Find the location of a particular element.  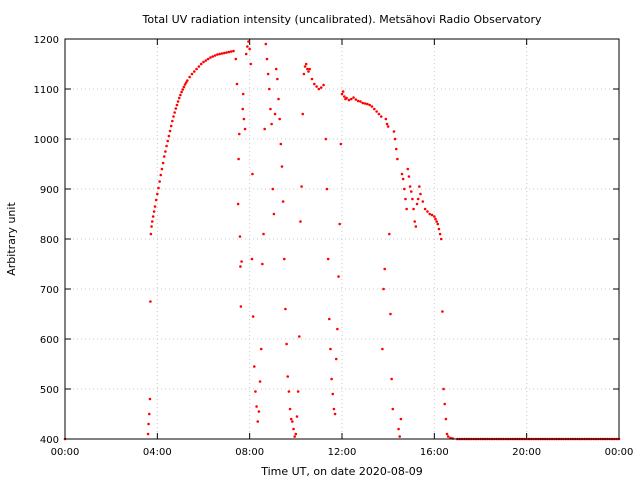

x-tick-label: 16:00 is located at coordinates (434, 452).